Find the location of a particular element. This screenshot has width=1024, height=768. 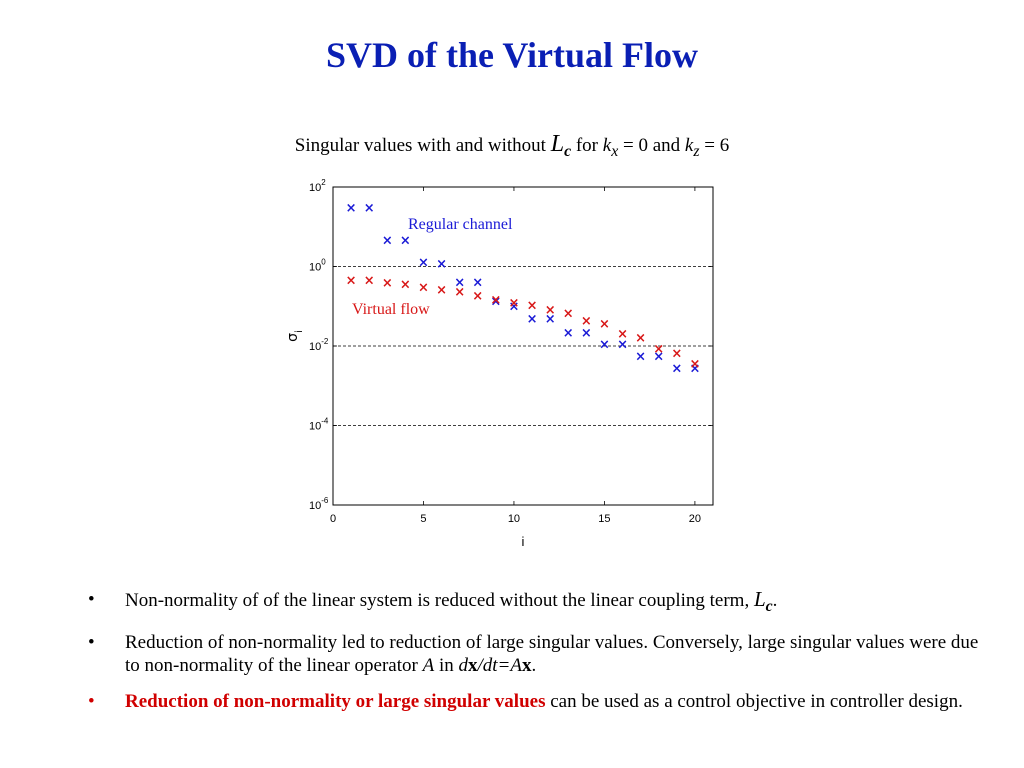

y-axis-label-sub: i is located at coordinates (299, 331).